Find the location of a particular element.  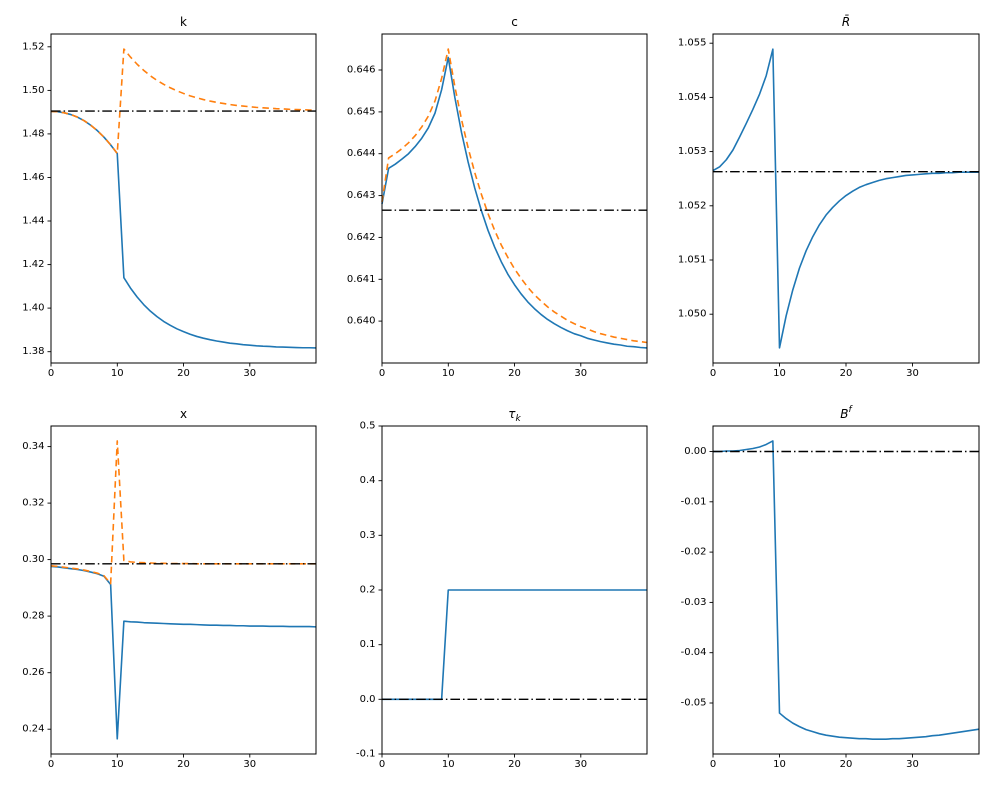

subplot-x-title-text: x is located at coordinates (183, 414).